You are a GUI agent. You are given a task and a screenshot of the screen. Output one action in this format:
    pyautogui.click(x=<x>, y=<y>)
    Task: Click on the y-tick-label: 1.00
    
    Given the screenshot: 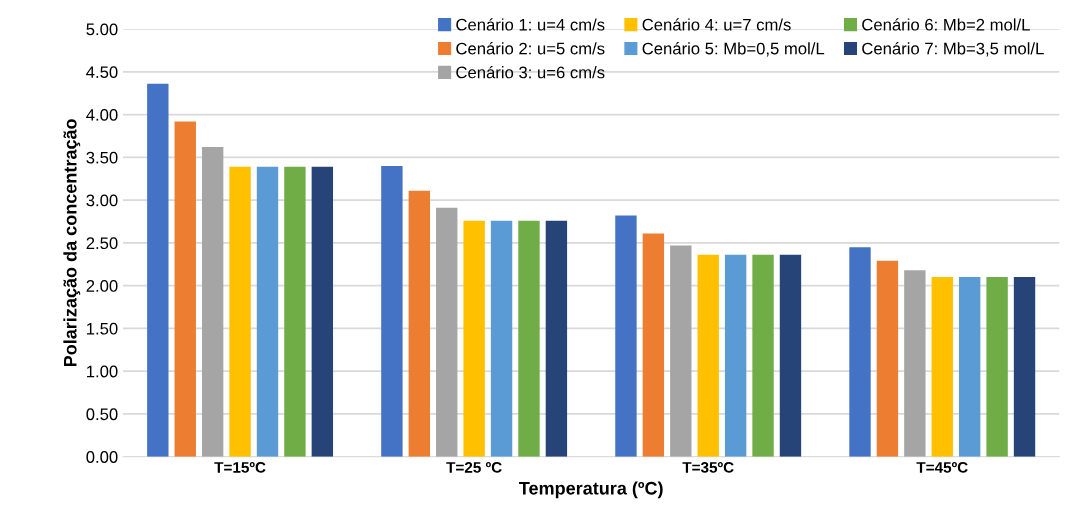 What is the action you would take?
    pyautogui.click(x=102, y=371)
    